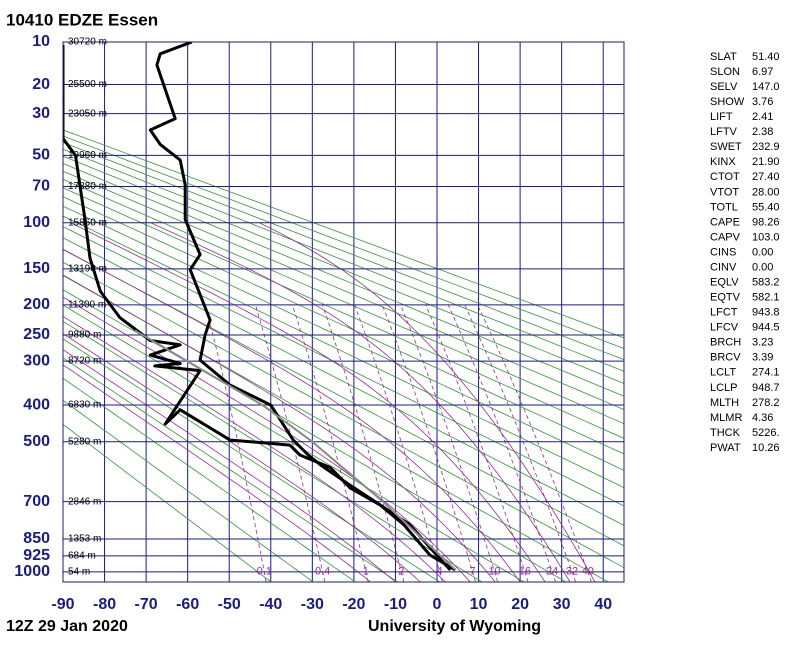 The width and height of the screenshot is (800, 645). I want to click on y-tick-label: 70, so click(41, 186).